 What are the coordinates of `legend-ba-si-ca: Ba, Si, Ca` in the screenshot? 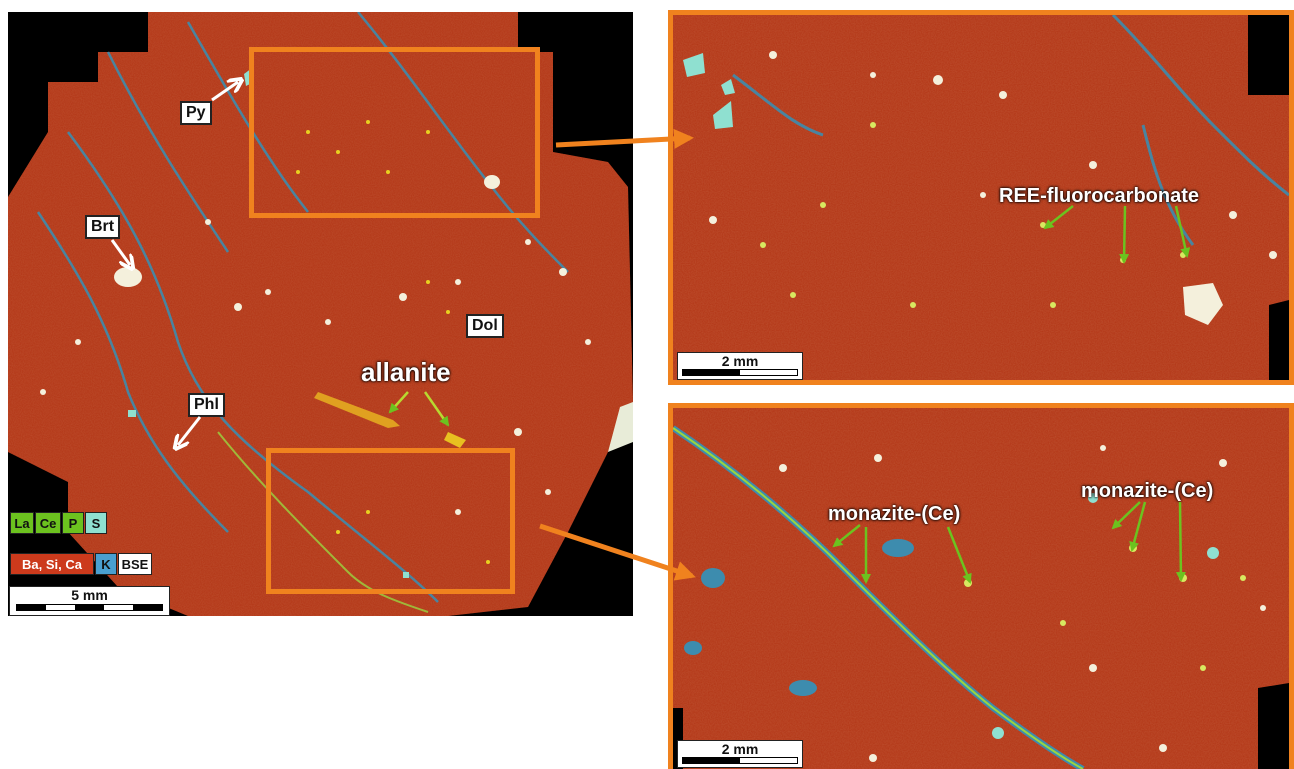 It's located at (52, 564).